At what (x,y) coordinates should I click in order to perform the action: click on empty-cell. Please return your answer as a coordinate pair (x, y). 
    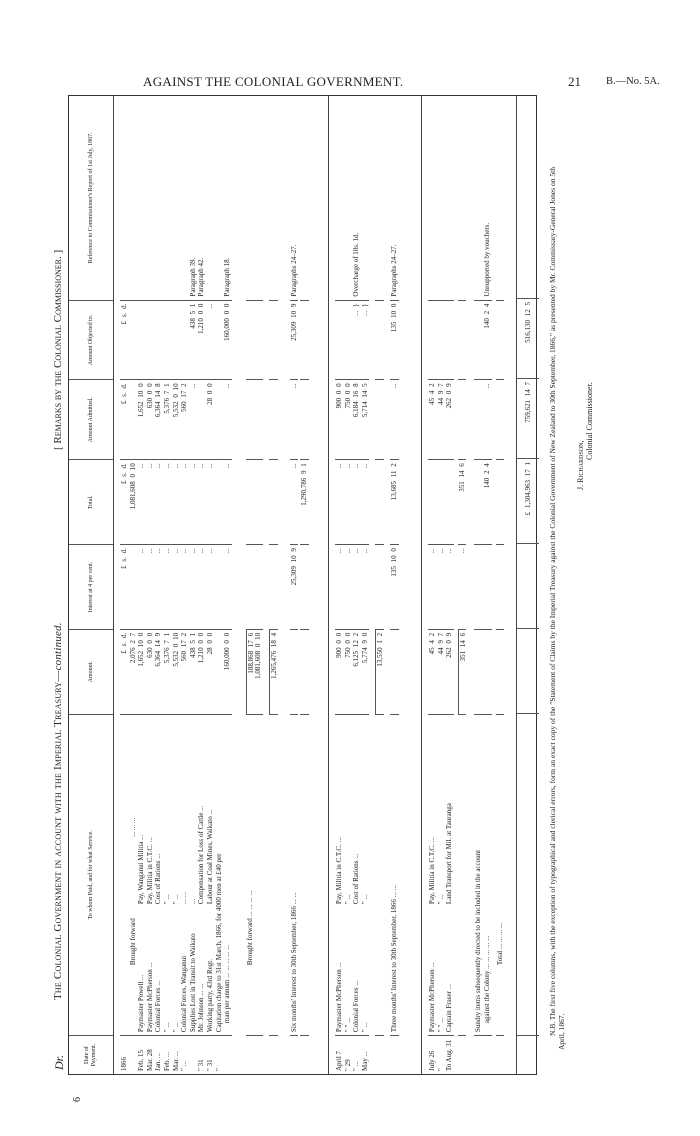
    Looking at the image, I should click on (528, 875).